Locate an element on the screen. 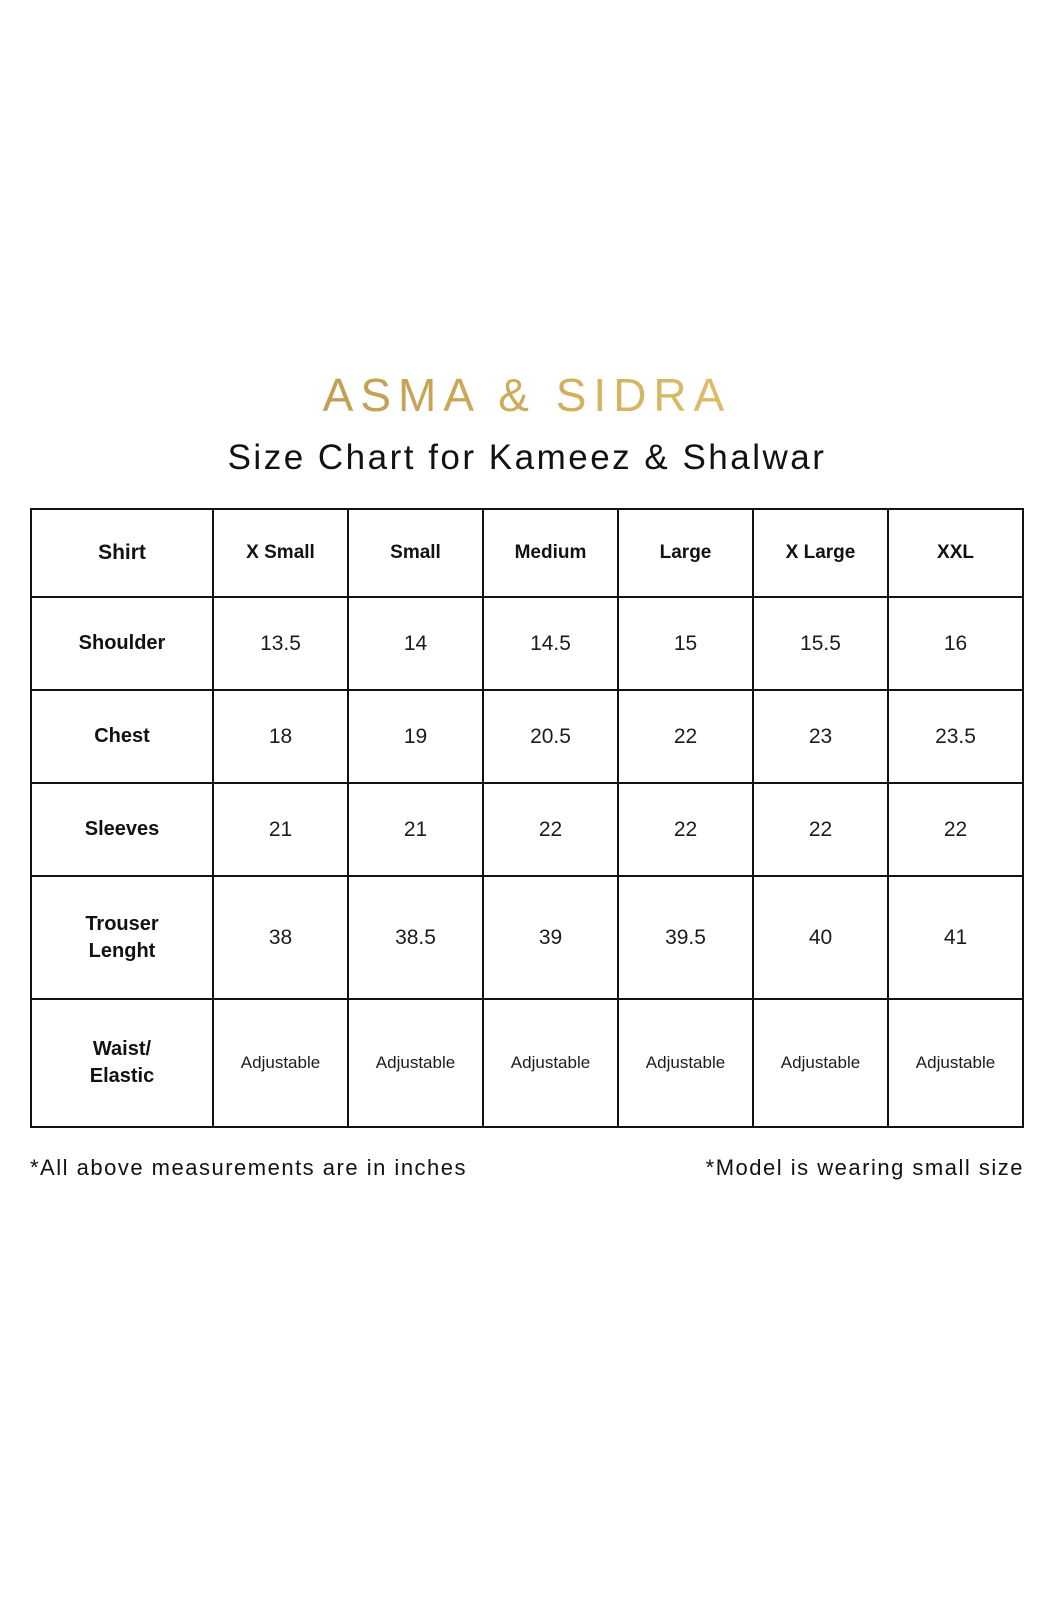 The image size is (1054, 1600). value-cell: 15.5 is located at coordinates (820, 643).